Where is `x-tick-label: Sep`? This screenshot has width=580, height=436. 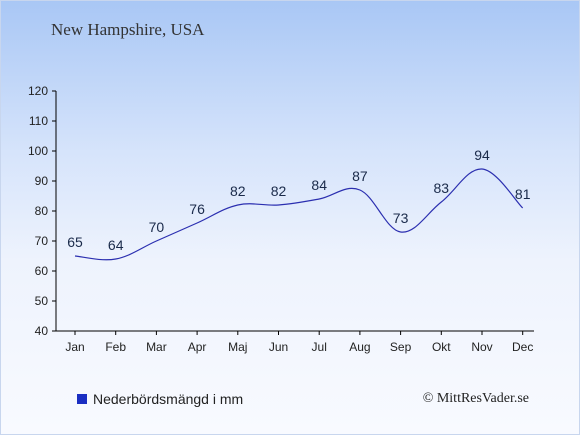
x-tick-label: Sep is located at coordinates (401, 347).